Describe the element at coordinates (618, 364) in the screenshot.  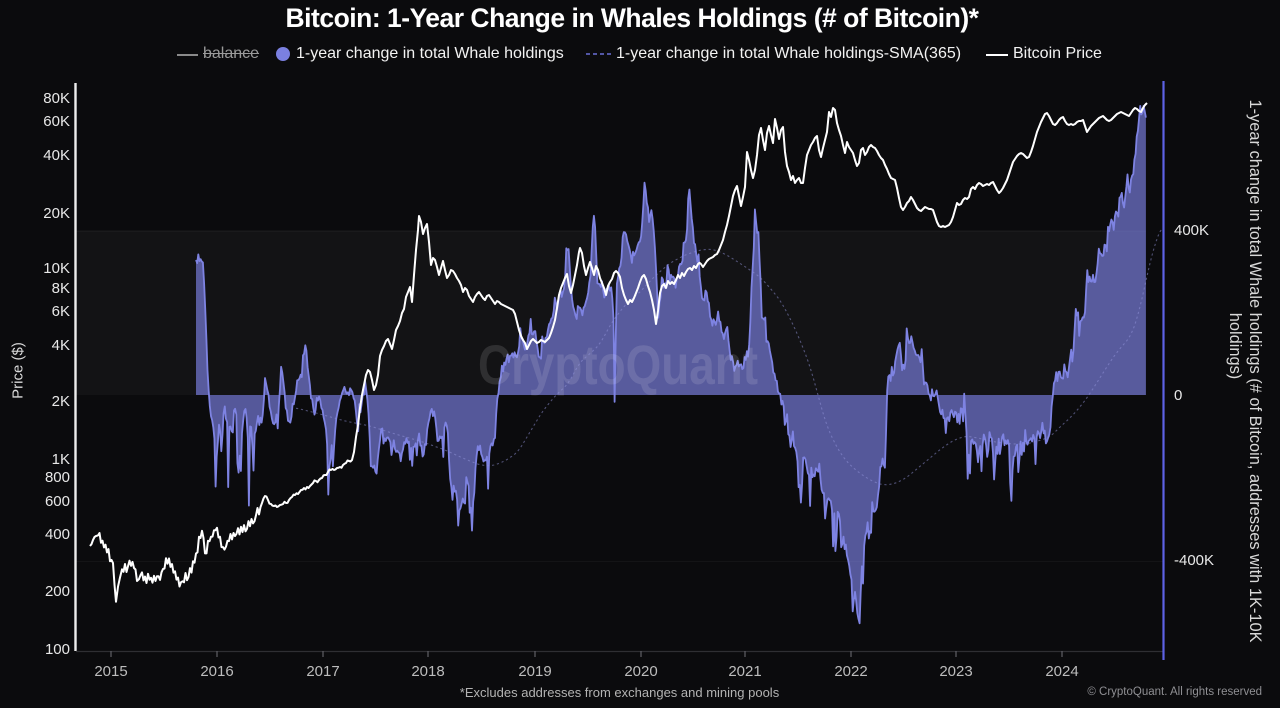
I see `svg-text: CryptoQuant` at that location.